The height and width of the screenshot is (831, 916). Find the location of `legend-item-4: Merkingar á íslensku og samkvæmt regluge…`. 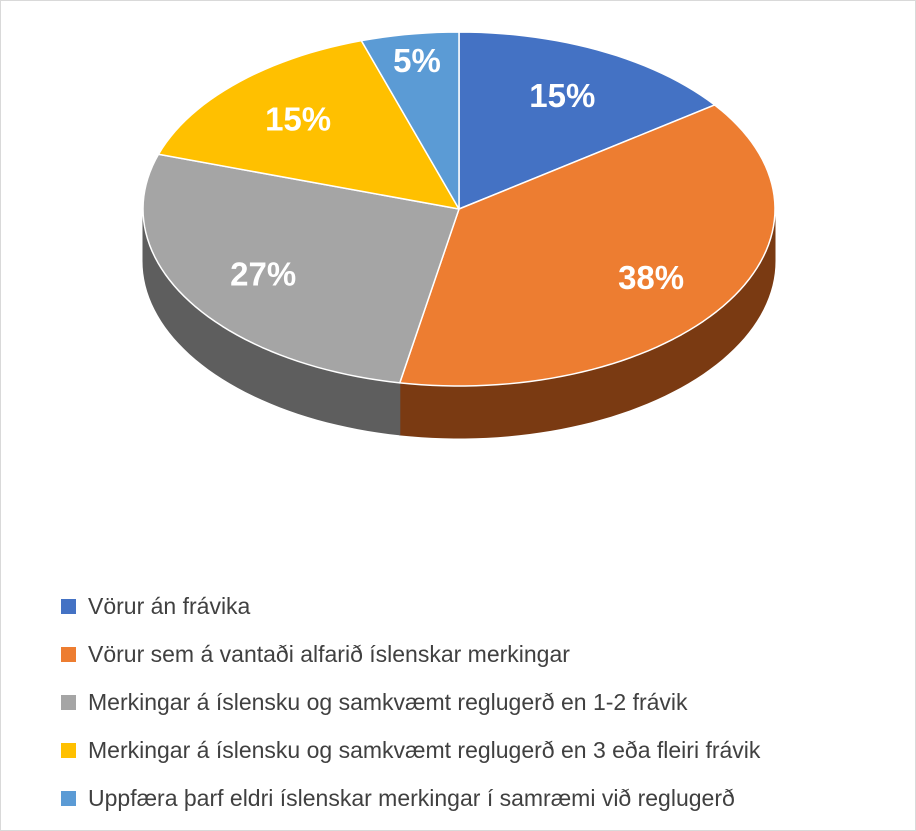

legend-item-4: Merkingar á íslensku og samkvæmt regluge… is located at coordinates (410, 750).